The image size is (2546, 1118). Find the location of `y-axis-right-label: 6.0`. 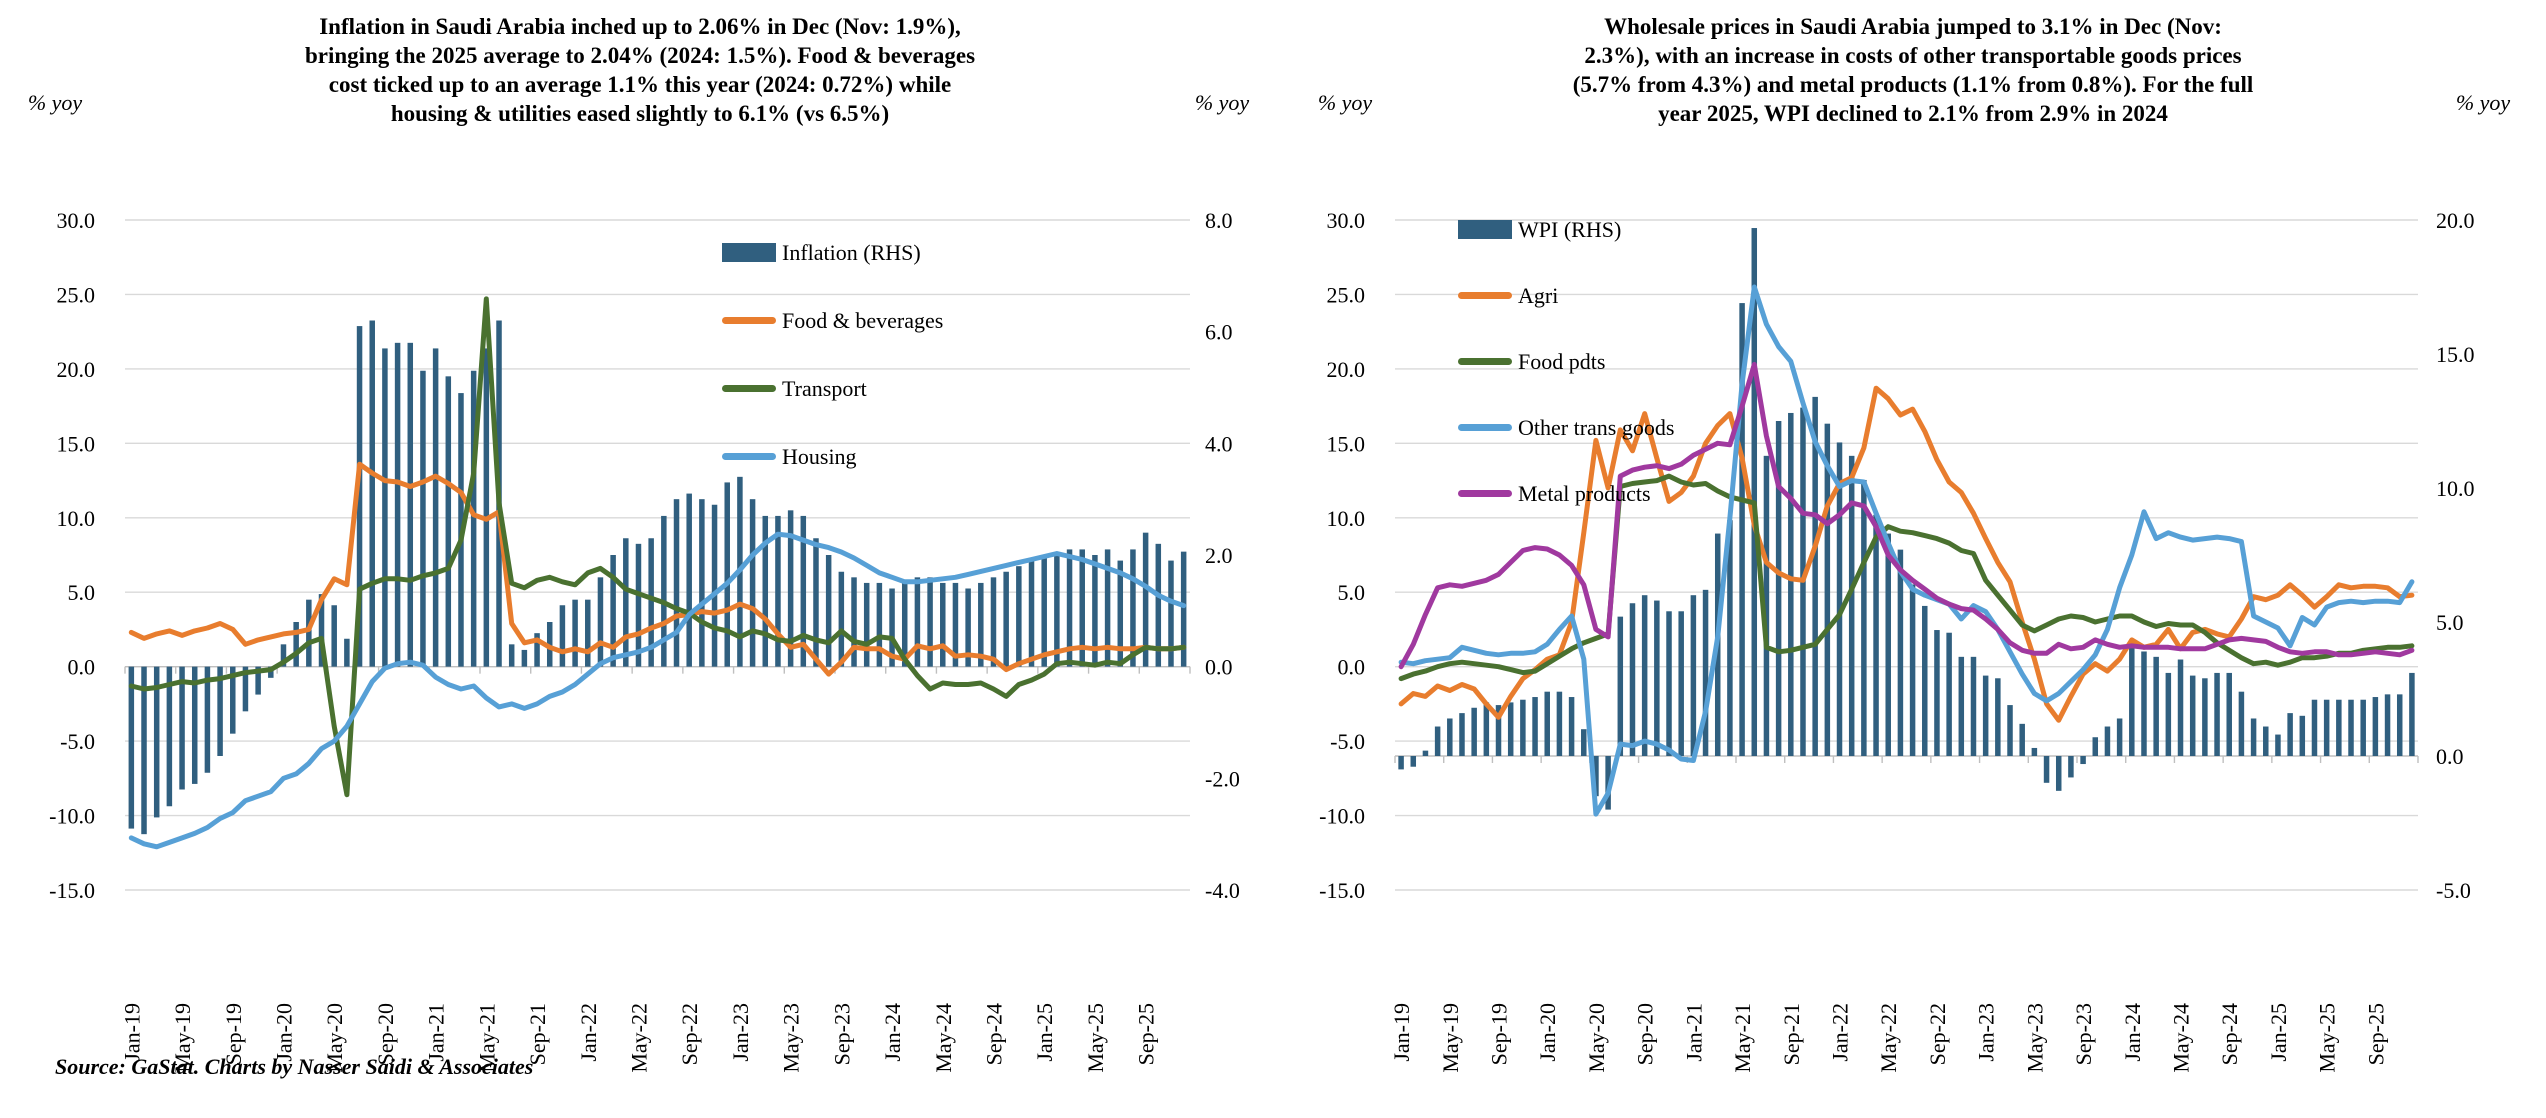

y-axis-right-label: 6.0 is located at coordinates (1219, 332).